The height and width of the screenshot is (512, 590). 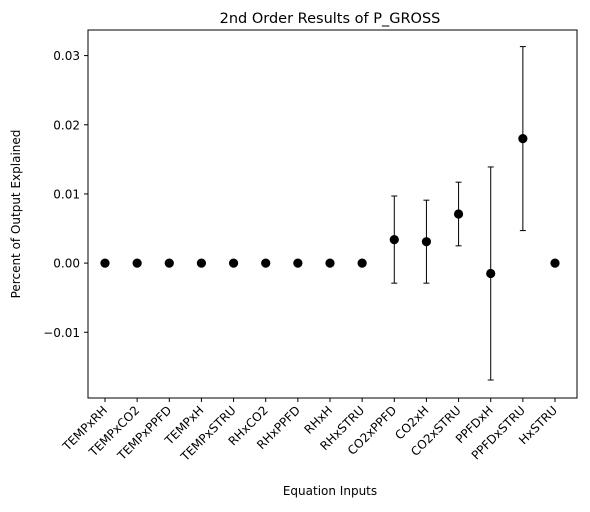 I want to click on y-axis-label: Percent of Output Explained, so click(x=16, y=214).